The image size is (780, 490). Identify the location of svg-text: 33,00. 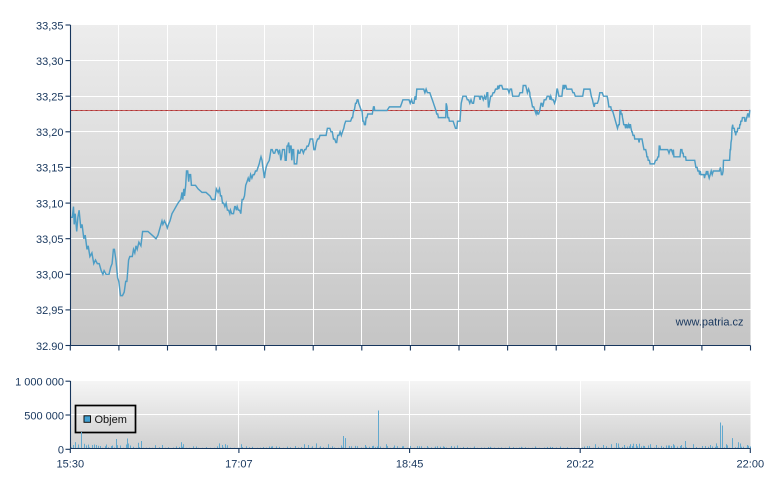
(50, 276).